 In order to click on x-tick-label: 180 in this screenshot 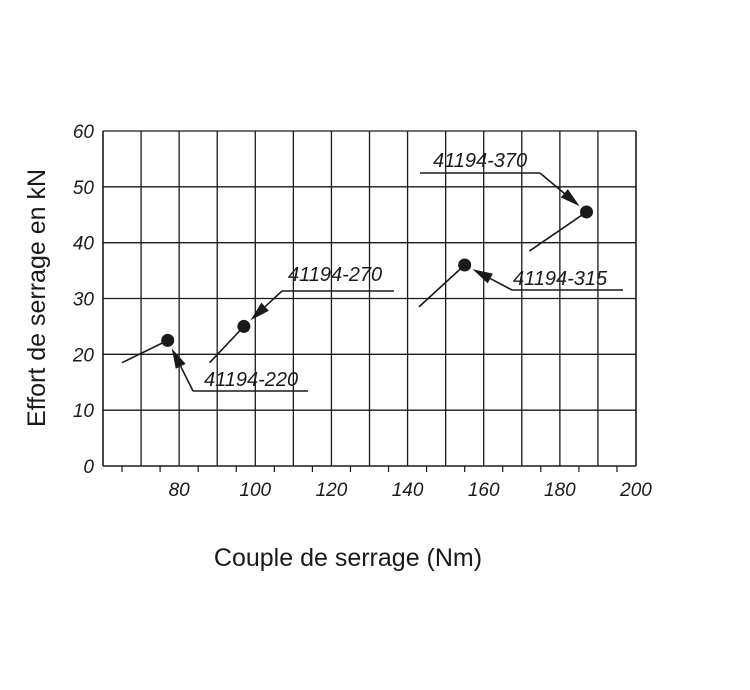, I will do `click(560, 490)`.